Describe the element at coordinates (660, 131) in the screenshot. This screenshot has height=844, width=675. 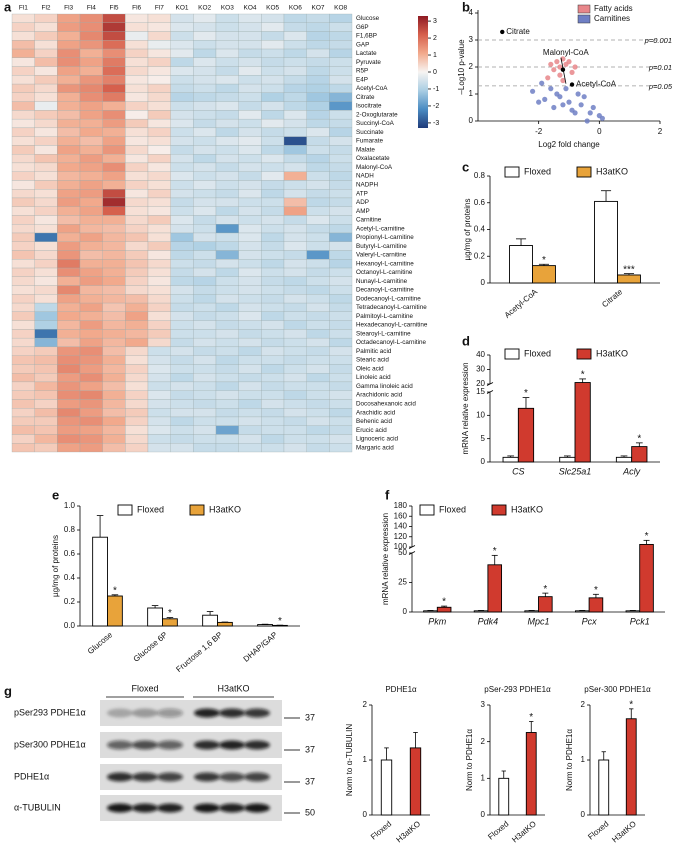
I see `x-tick-label: 2` at that location.